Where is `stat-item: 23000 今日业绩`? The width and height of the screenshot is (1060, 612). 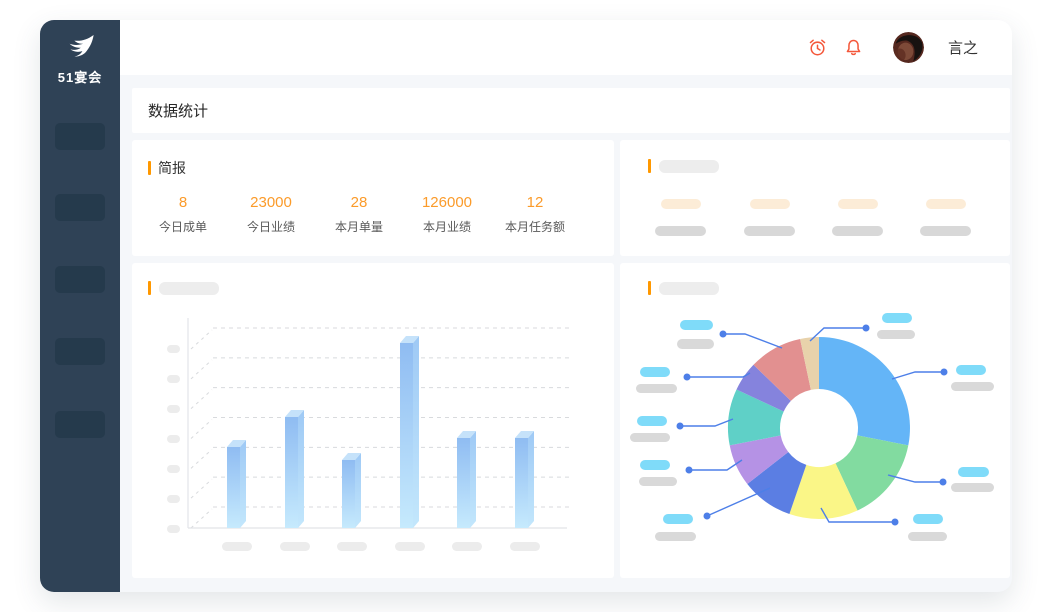
stat-item: 23000 今日业绩 is located at coordinates (271, 214).